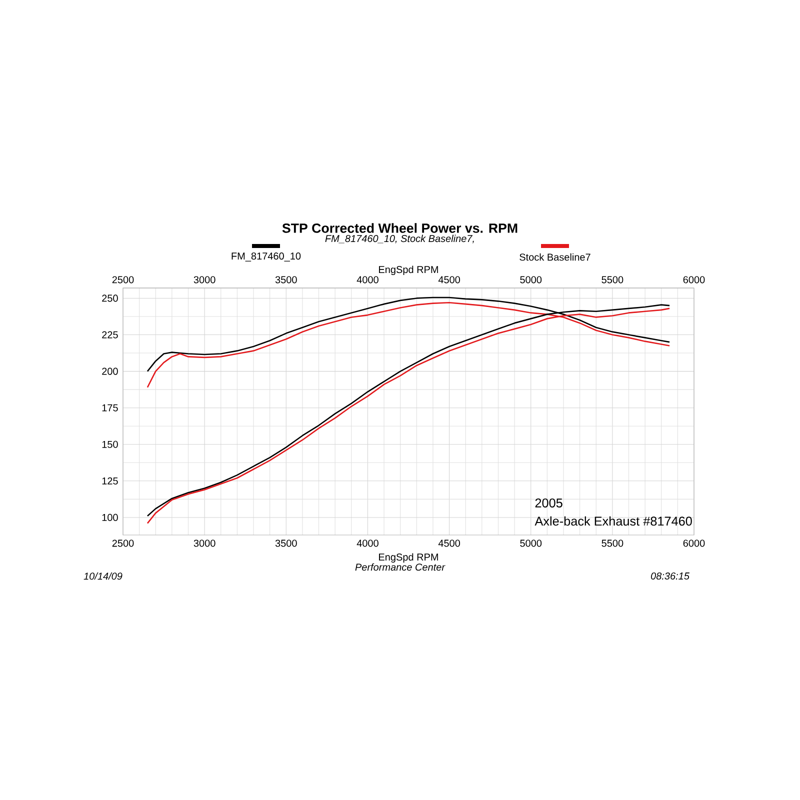  I want to click on y-tick-label: 200, so click(110, 371).